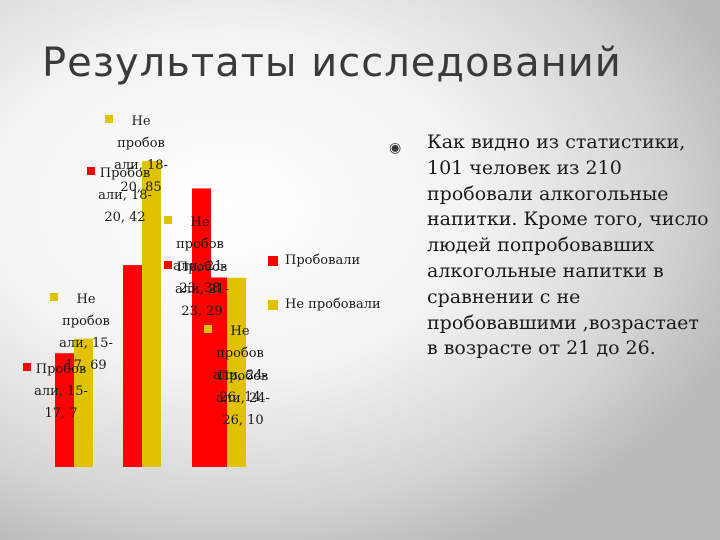 The width and height of the screenshot is (720, 540). I want to click on page-title: Результаты исследований, so click(332, 63).